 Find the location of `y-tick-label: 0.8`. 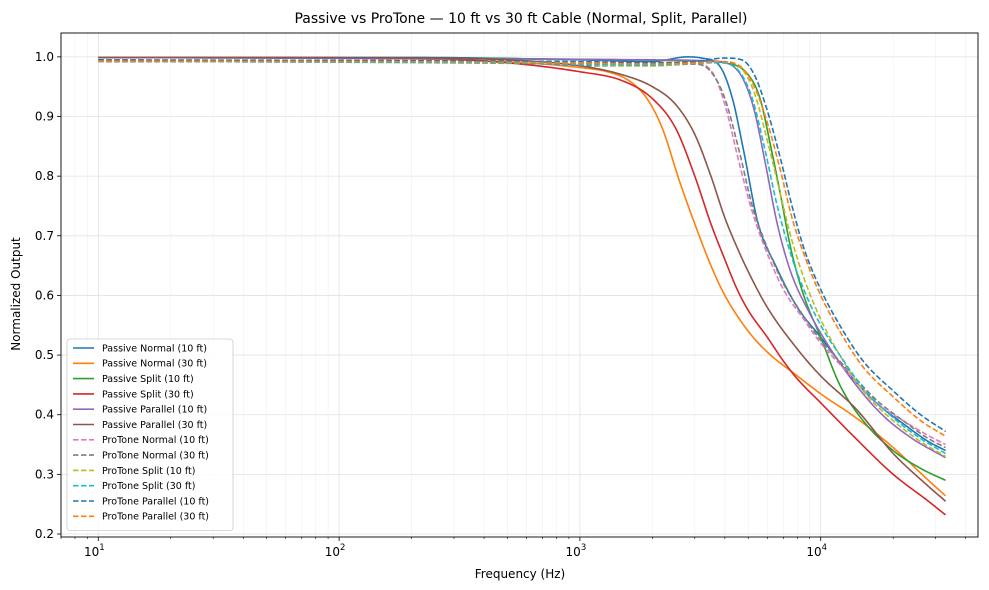

y-tick-label: 0.8 is located at coordinates (44, 176).